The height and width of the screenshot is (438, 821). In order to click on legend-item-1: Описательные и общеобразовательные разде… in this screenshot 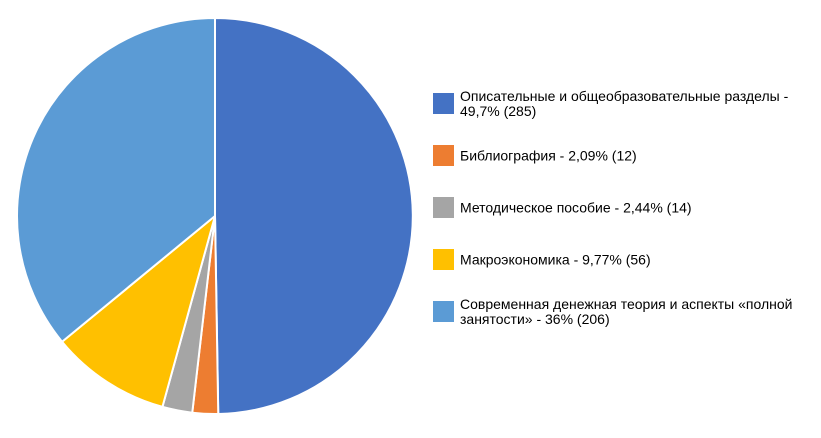, I will do `click(611, 103)`.